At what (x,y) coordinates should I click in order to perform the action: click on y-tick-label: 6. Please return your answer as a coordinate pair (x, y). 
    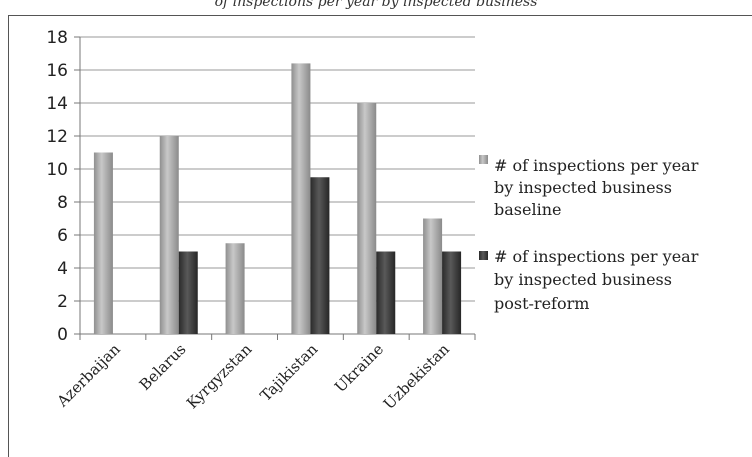
    Looking at the image, I should click on (62, 236).